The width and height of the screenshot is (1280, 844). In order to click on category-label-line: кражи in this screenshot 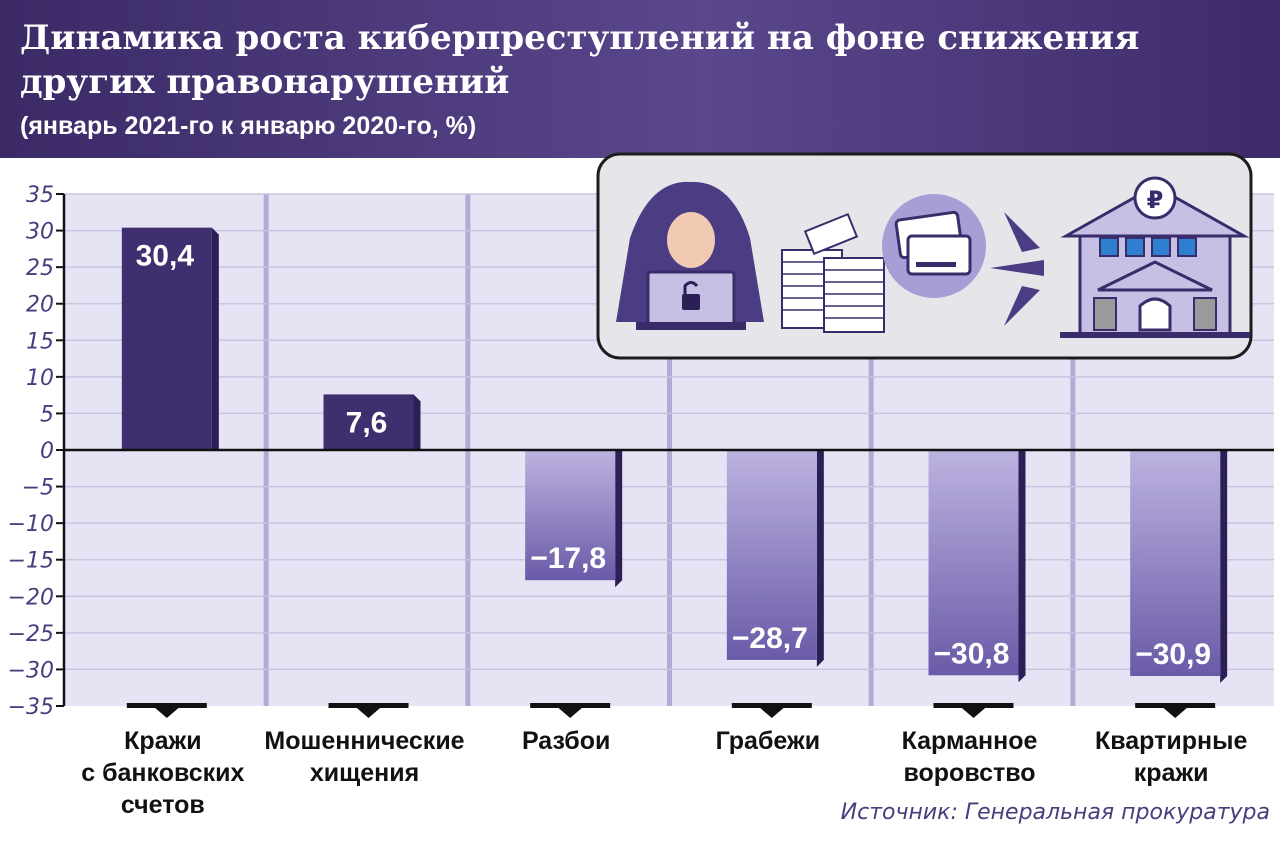, I will do `click(1171, 773)`.